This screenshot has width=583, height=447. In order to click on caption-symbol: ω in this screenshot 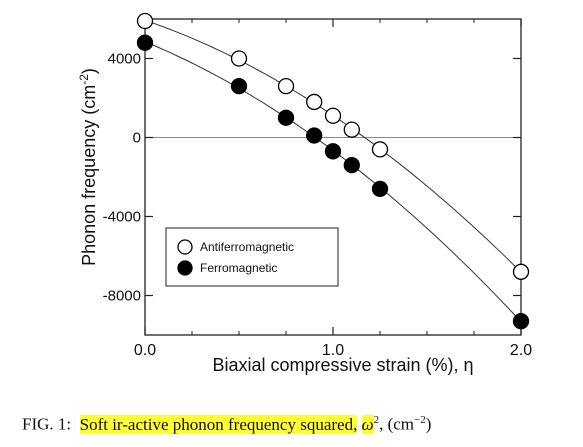, I will do `click(367, 424)`.